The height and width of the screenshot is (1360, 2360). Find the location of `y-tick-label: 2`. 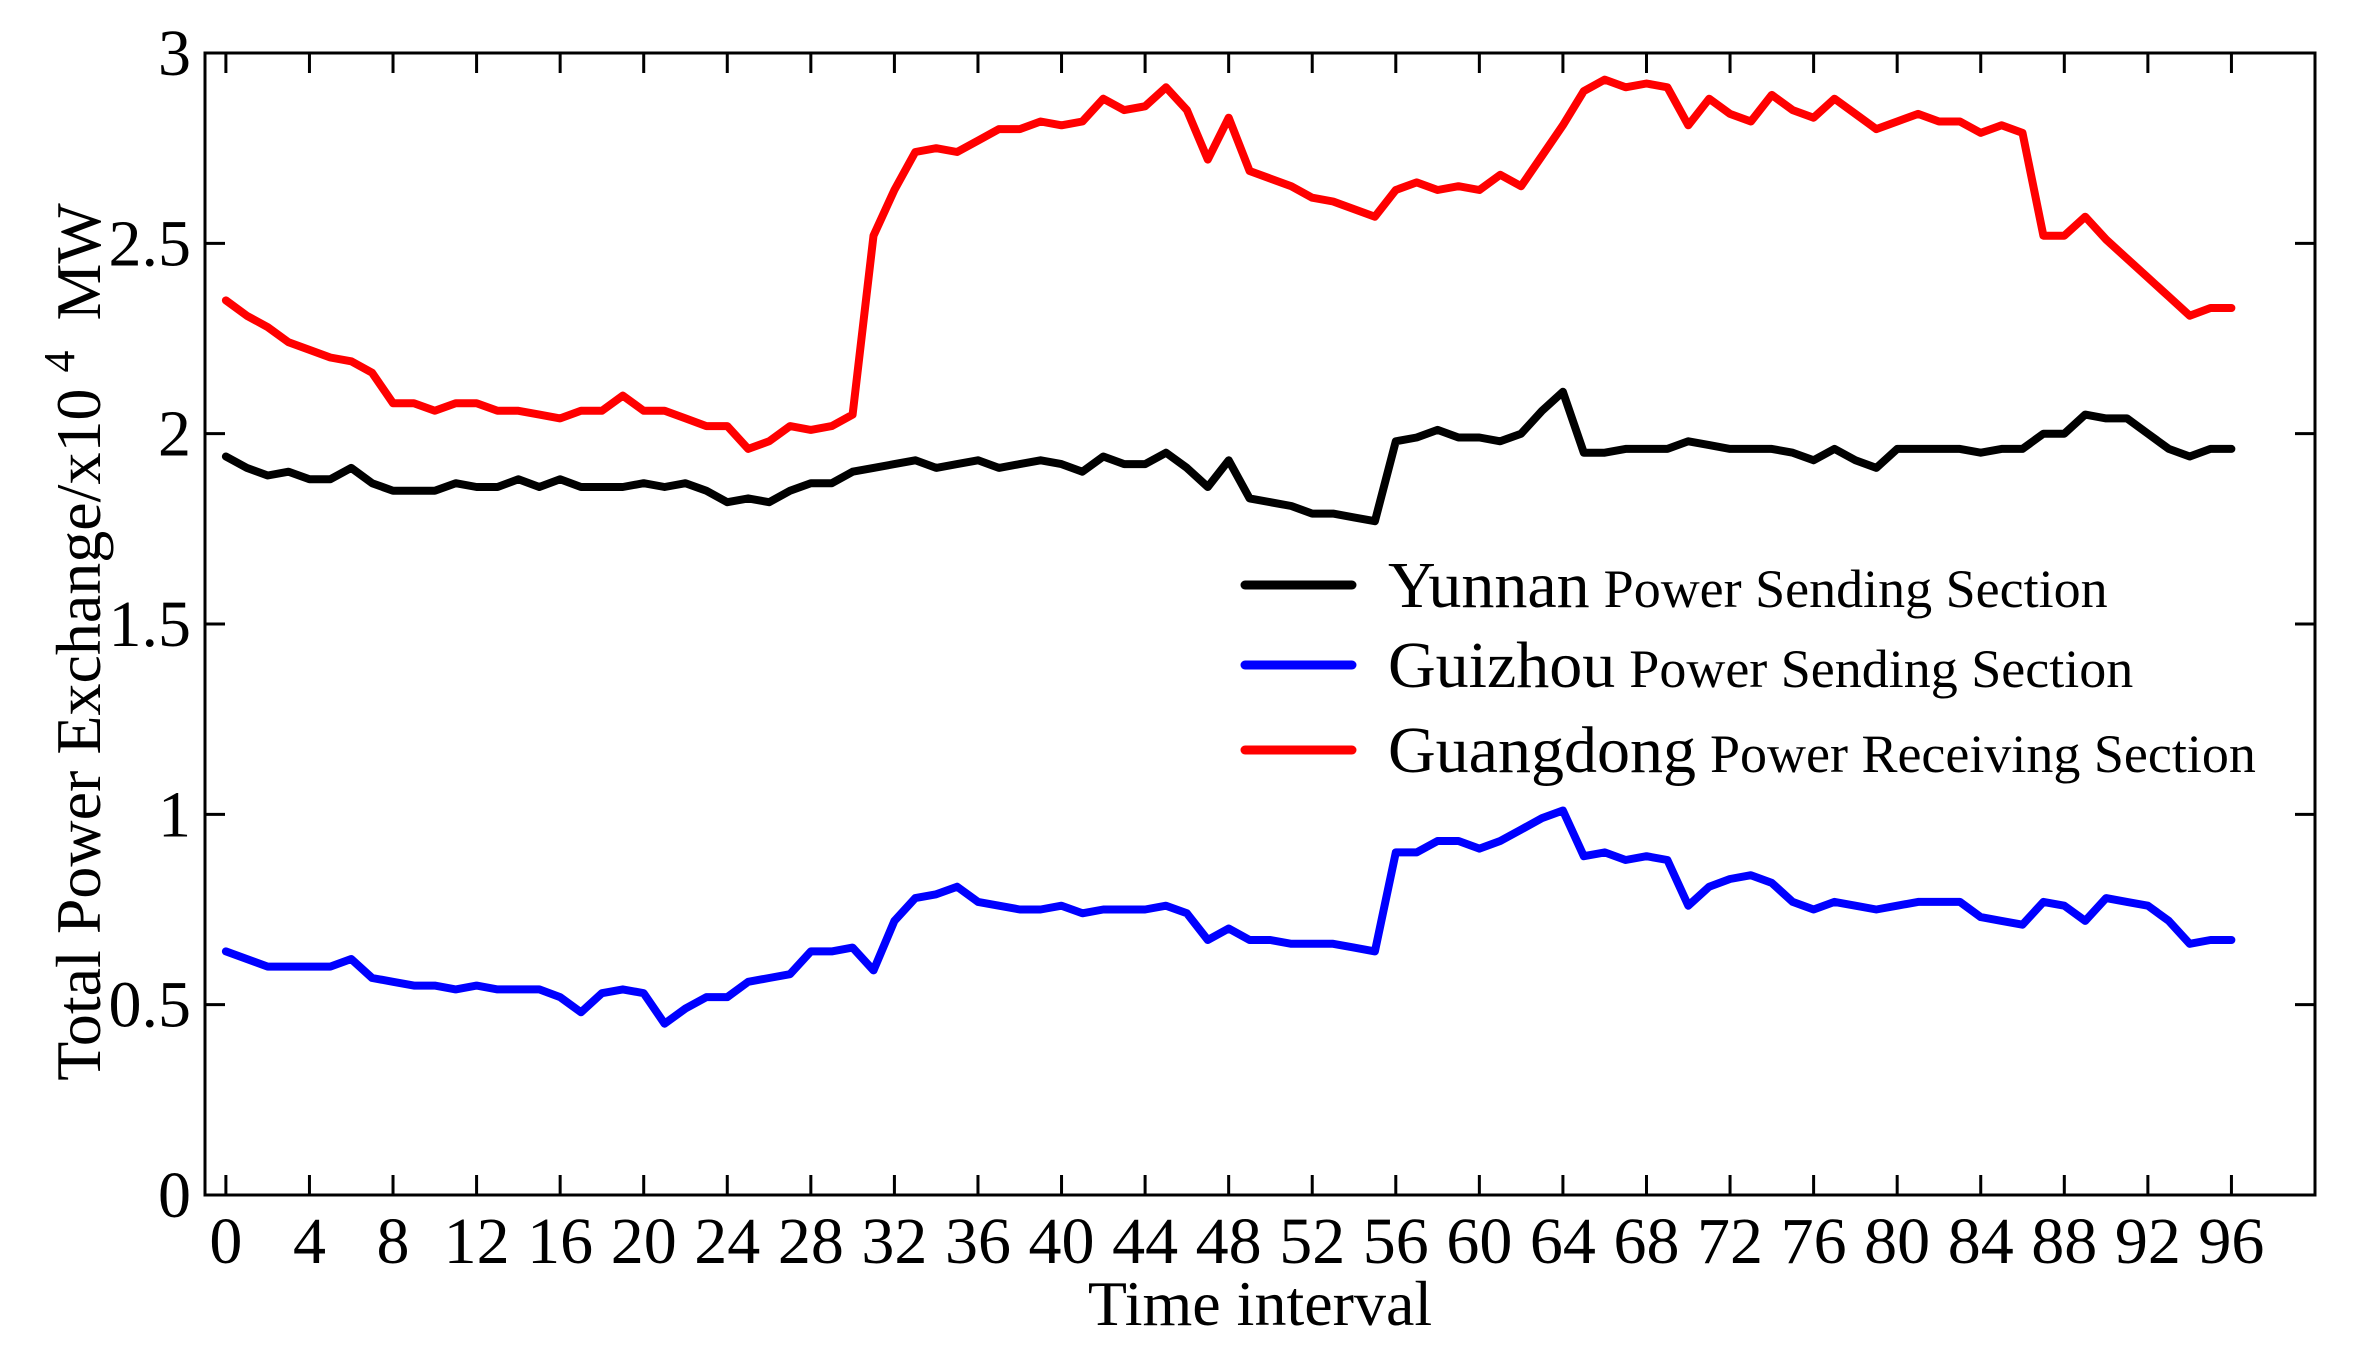

y-tick-label: 2 is located at coordinates (174, 434).